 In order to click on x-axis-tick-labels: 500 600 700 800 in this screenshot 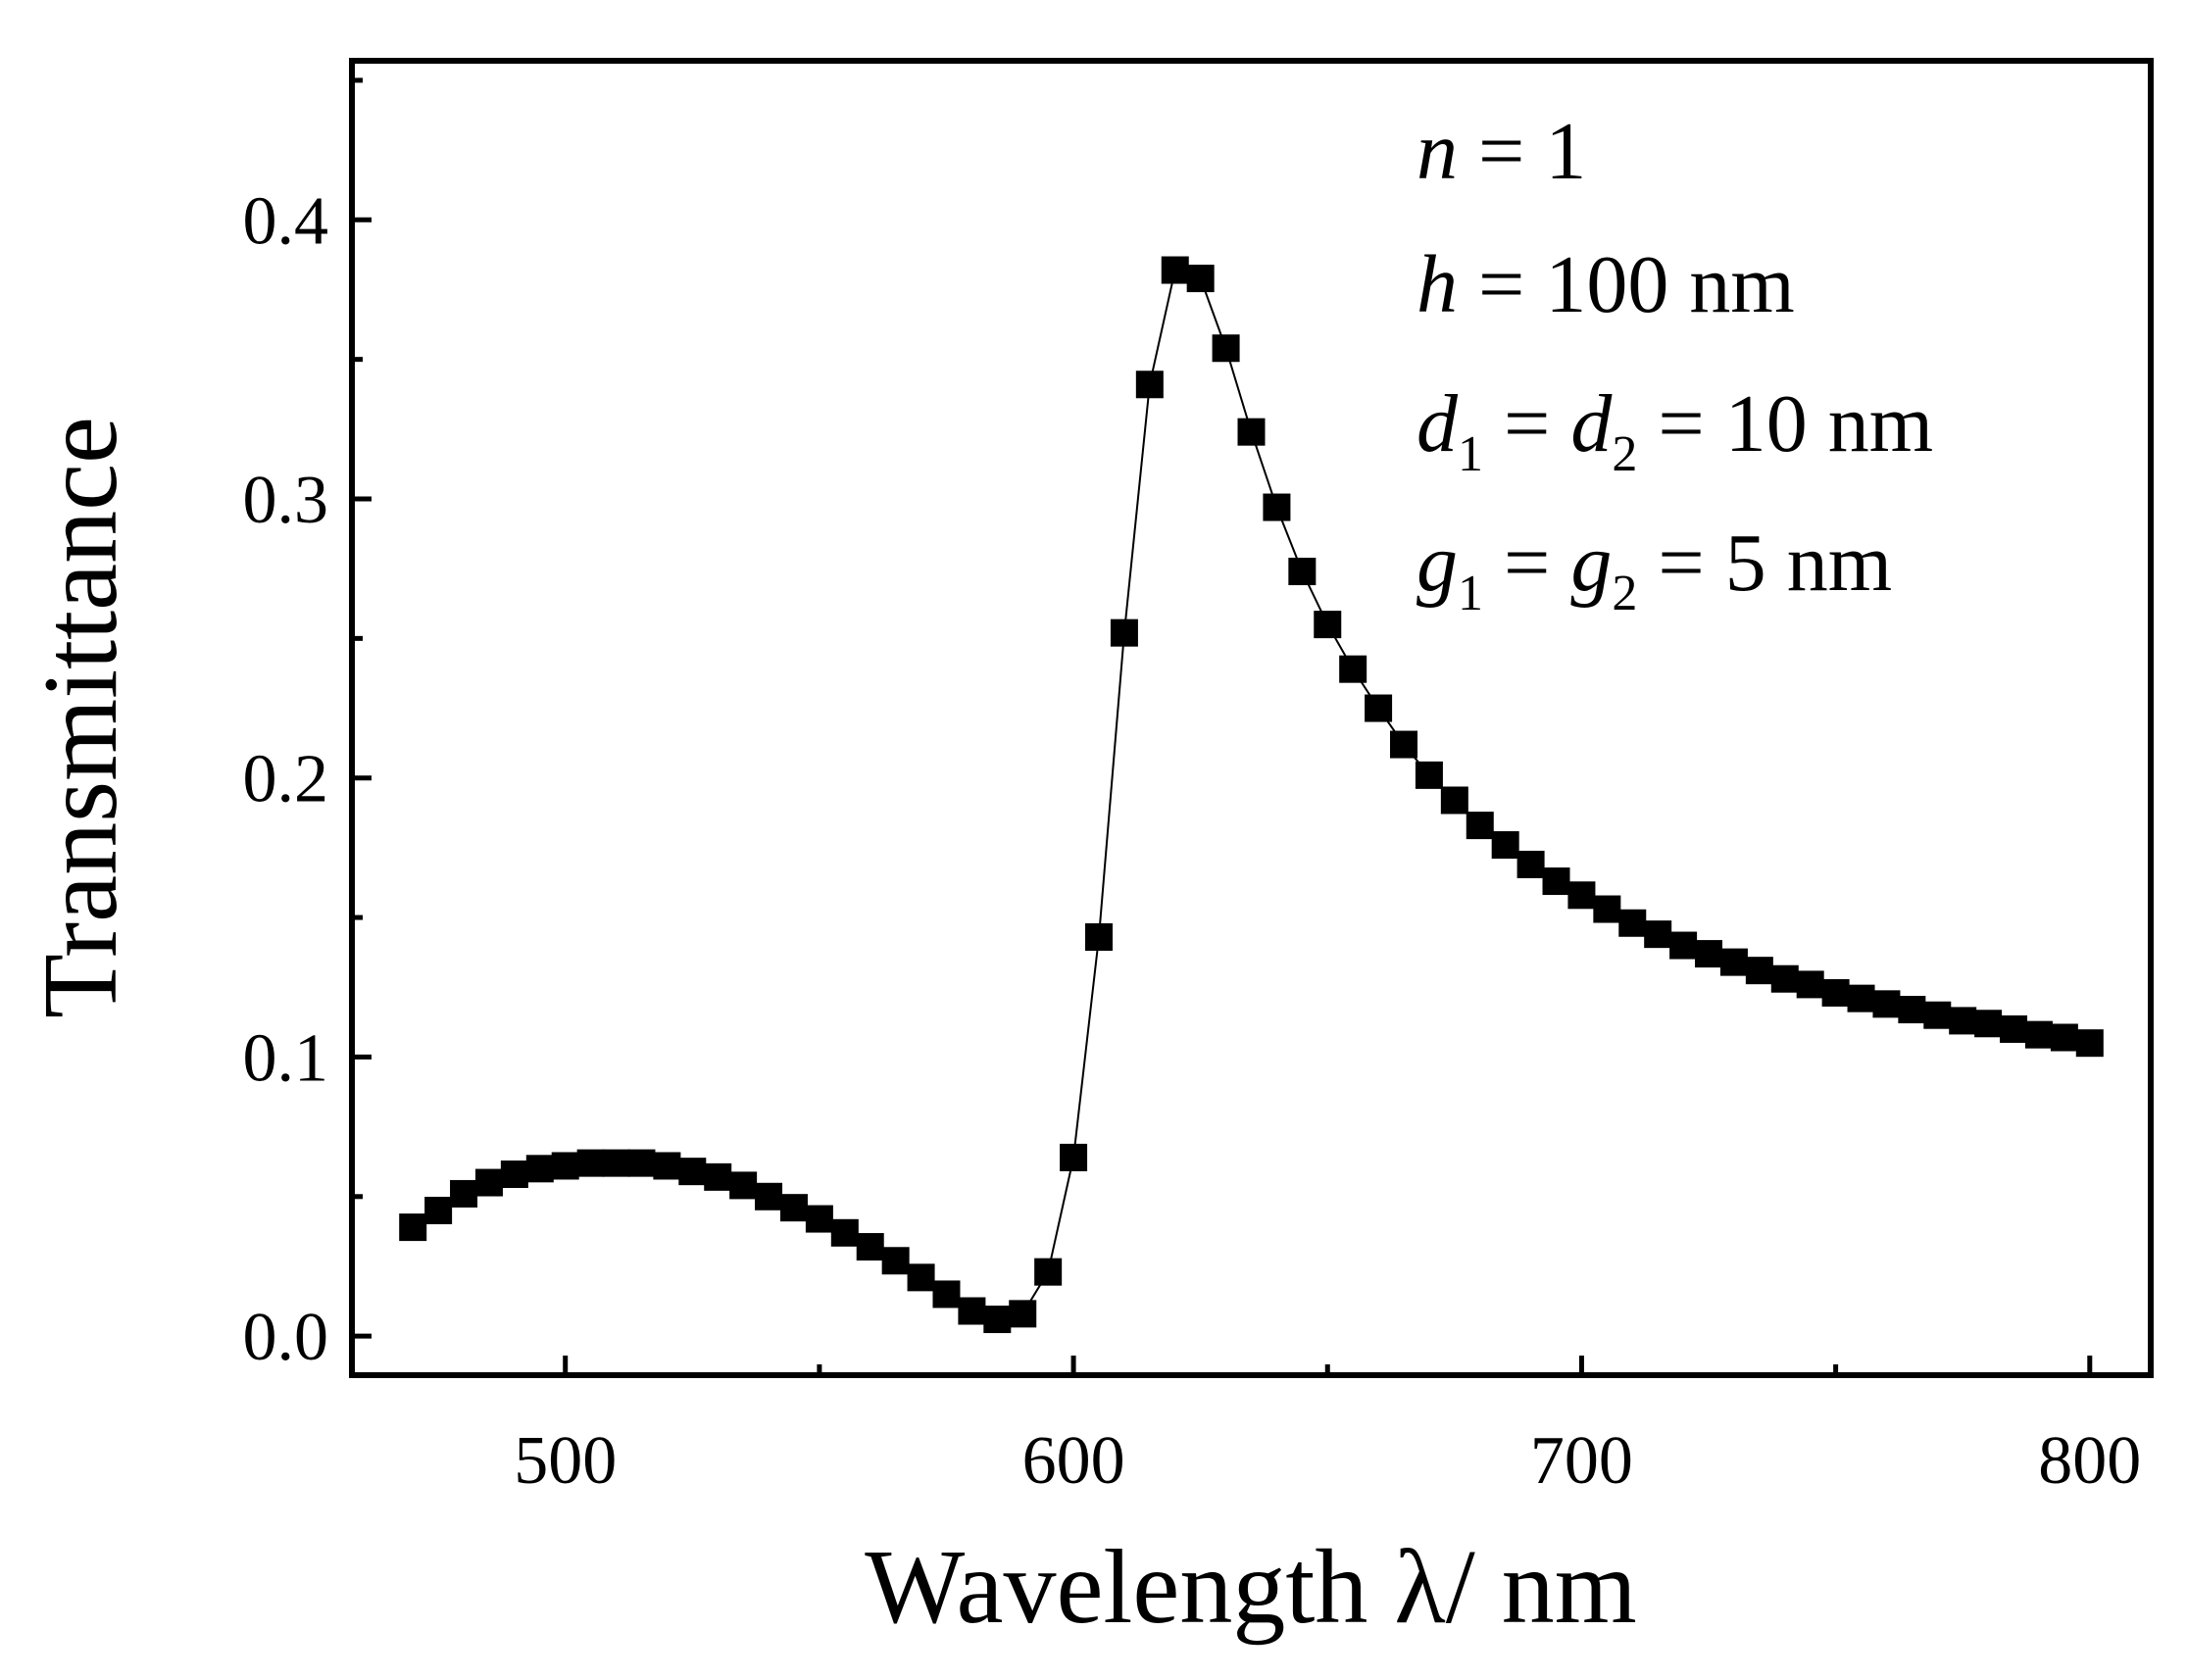, I will do `click(1327, 1461)`.